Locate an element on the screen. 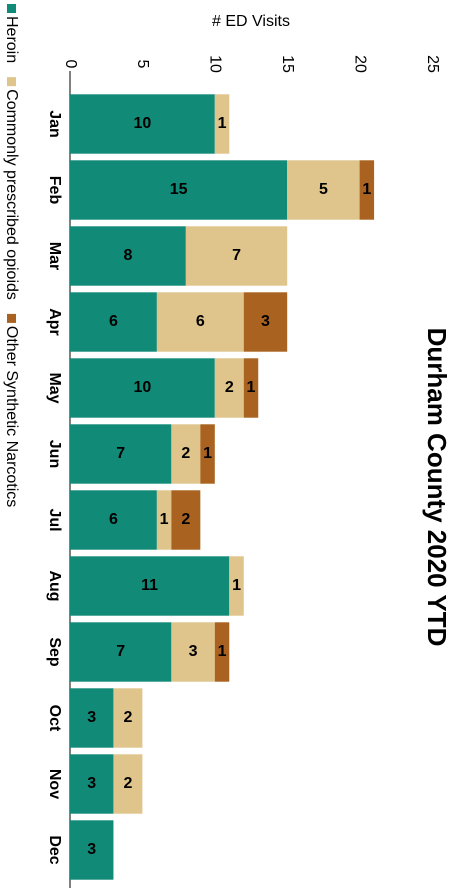 The height and width of the screenshot is (890, 451). y-axis-label: # ED Visits is located at coordinates (251, 21).